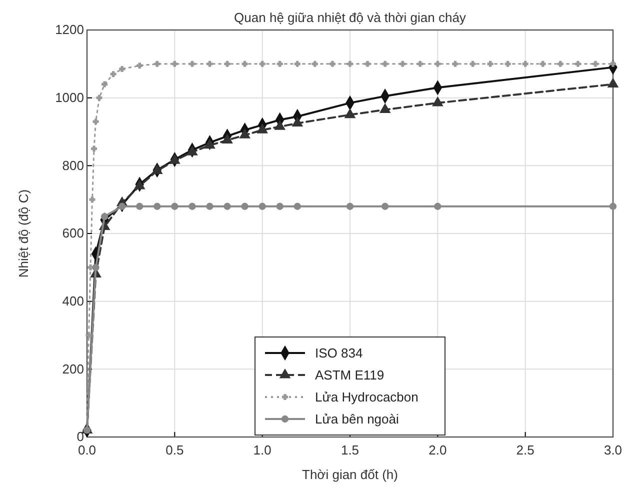 This screenshot has width=630, height=485. I want to click on x-tick-label: 1.5, so click(350, 450).